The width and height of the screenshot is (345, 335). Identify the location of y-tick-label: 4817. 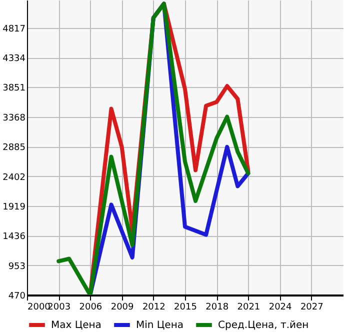
(14, 29).